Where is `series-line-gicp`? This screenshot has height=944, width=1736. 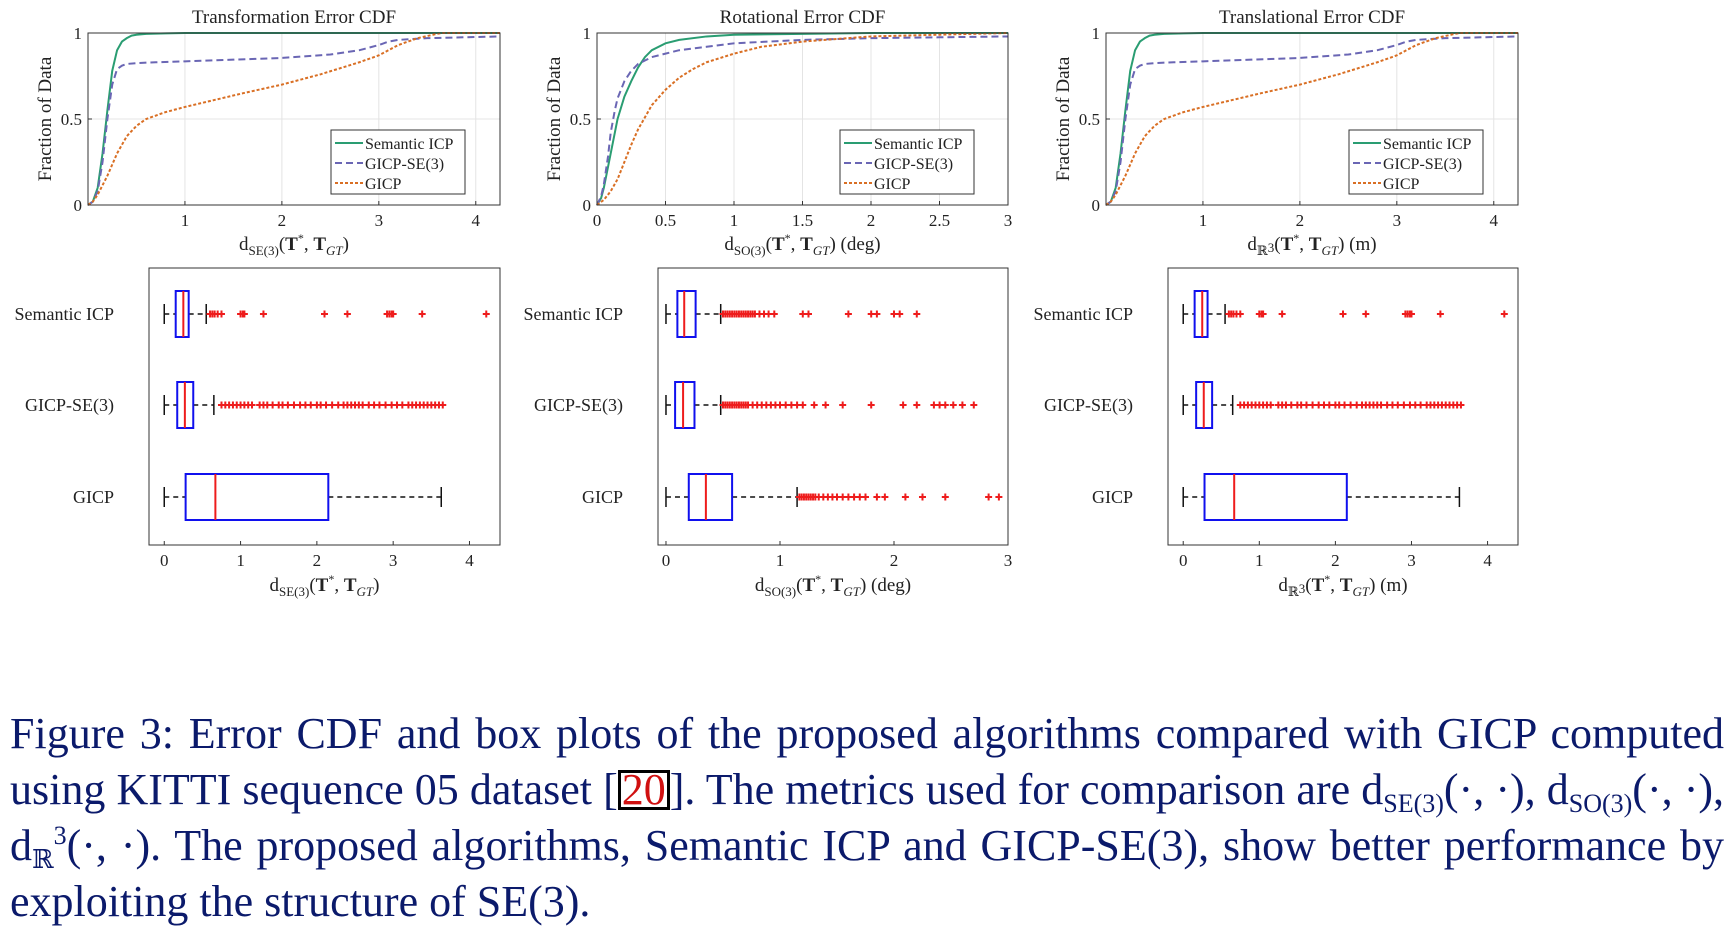
series-line-gicp is located at coordinates (293, 119).